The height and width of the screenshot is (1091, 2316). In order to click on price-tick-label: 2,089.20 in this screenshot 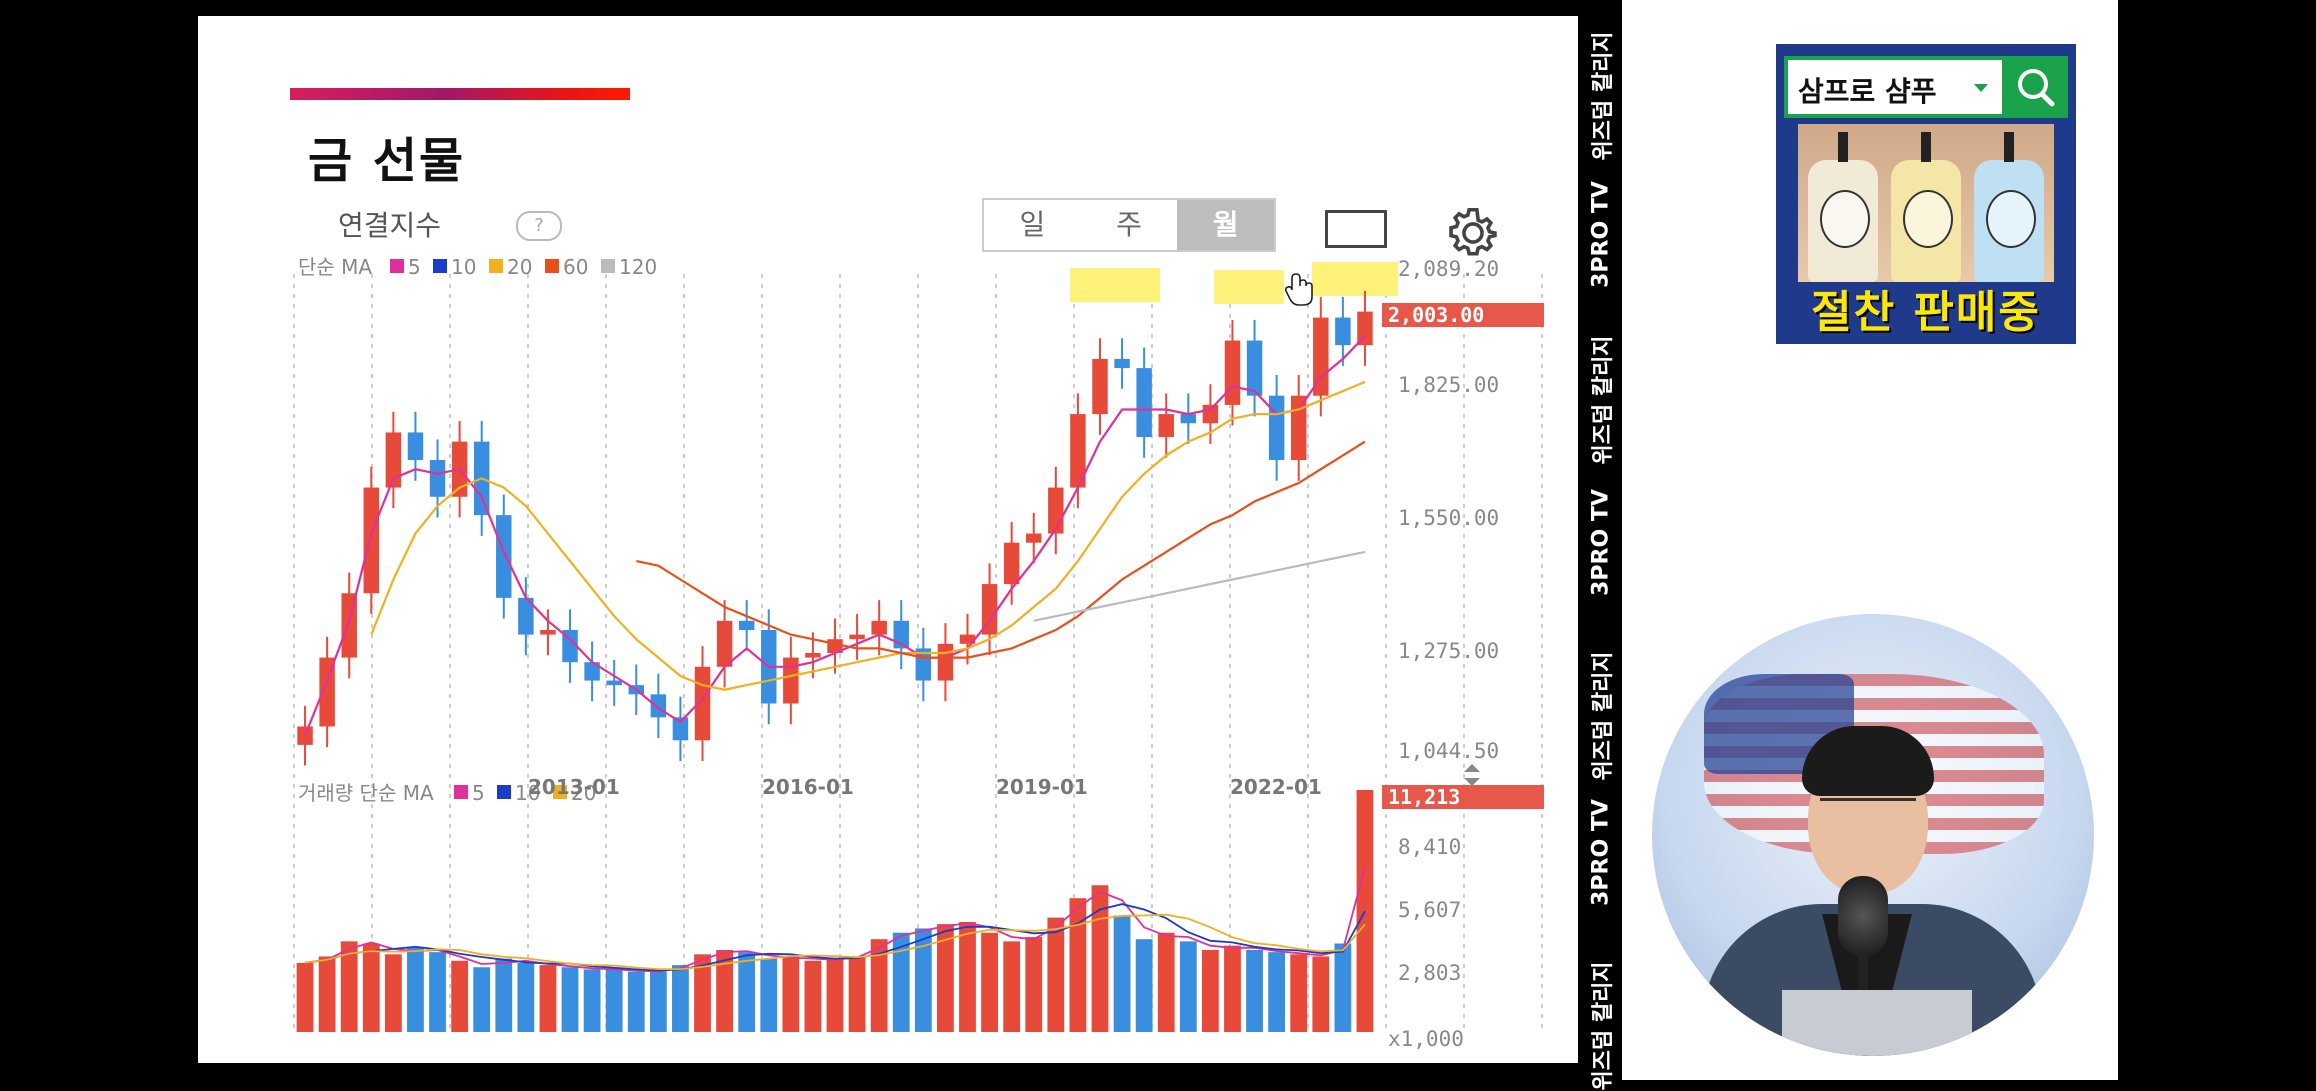, I will do `click(1448, 269)`.